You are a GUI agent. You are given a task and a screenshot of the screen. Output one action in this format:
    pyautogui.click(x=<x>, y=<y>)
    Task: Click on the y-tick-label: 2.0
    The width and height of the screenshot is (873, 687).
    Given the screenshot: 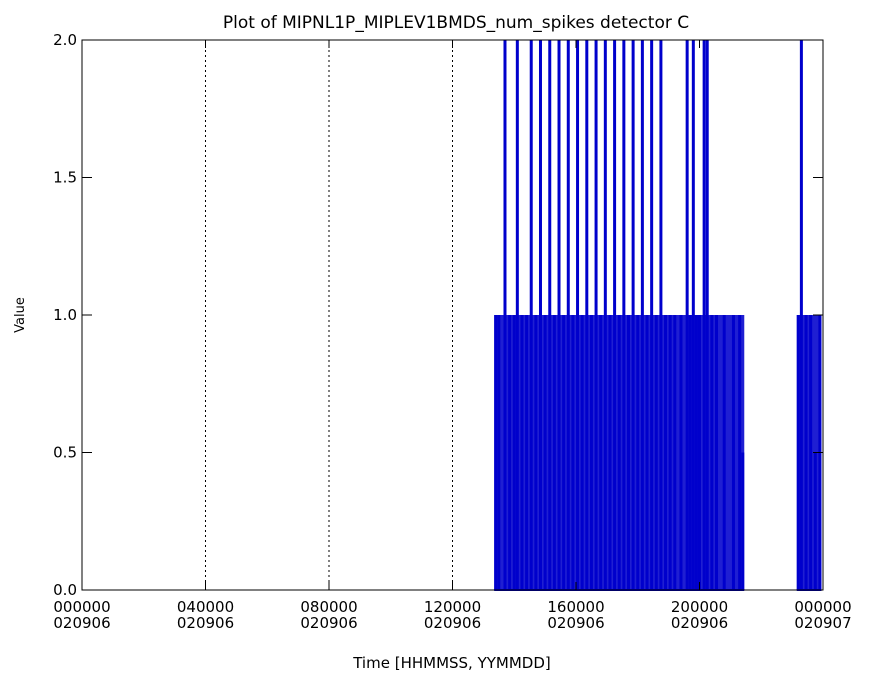 What is the action you would take?
    pyautogui.click(x=65, y=40)
    